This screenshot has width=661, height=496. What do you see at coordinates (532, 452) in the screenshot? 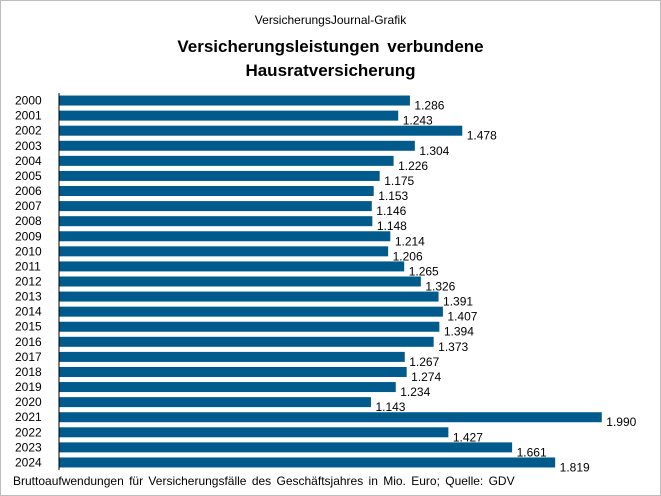
I see `data-label: 1.661` at bounding box center [532, 452].